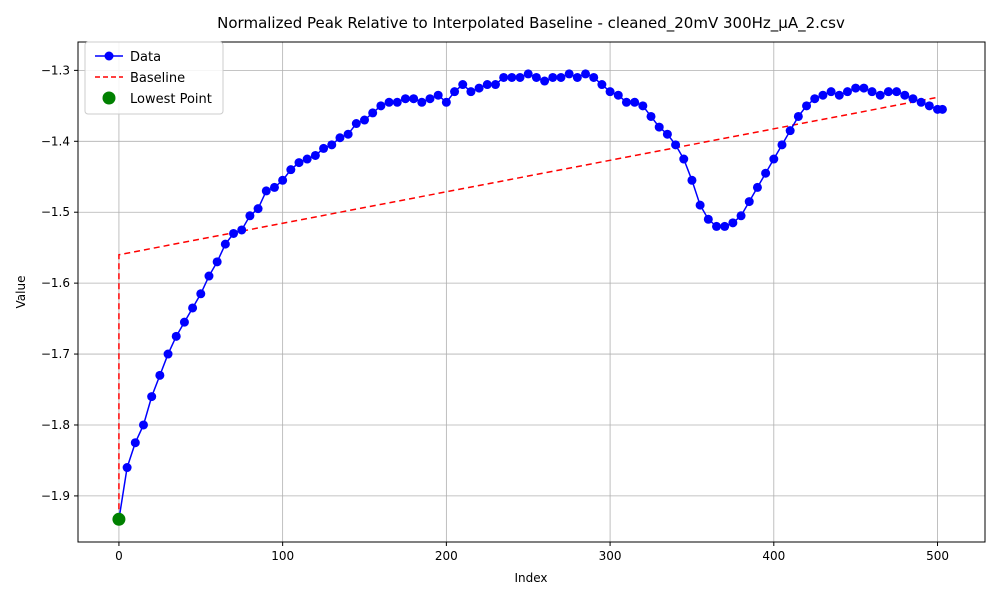  Describe the element at coordinates (282, 556) in the screenshot. I see `x-tick-label: 100` at that location.